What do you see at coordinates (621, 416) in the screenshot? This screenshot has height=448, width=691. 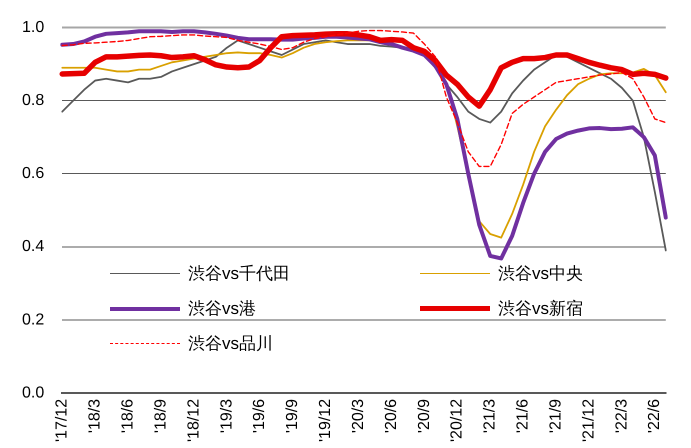 I see `x-tick-label: '22/3` at bounding box center [621, 416].